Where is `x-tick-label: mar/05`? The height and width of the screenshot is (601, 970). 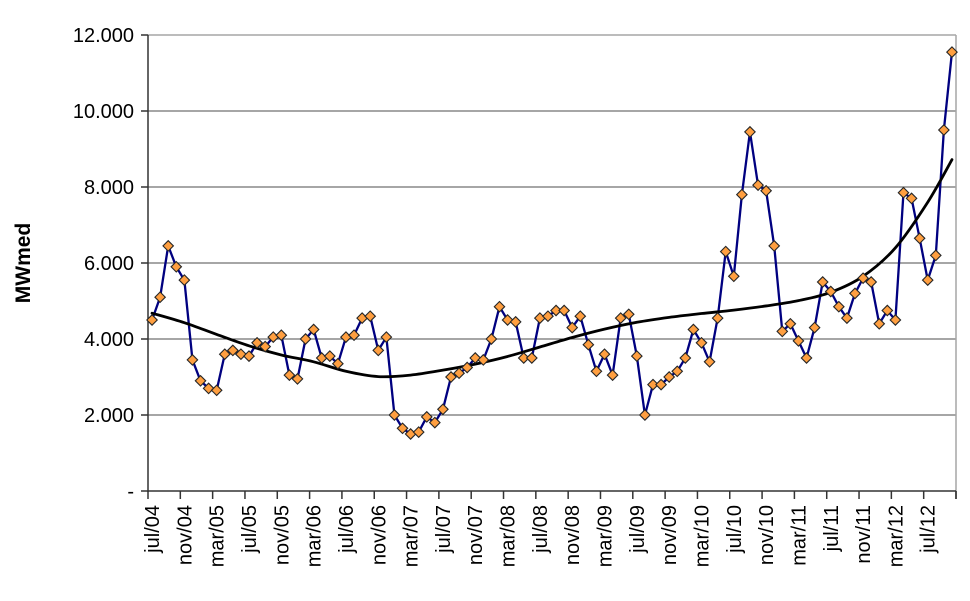 x-tick-label: mar/05 is located at coordinates (218, 536).